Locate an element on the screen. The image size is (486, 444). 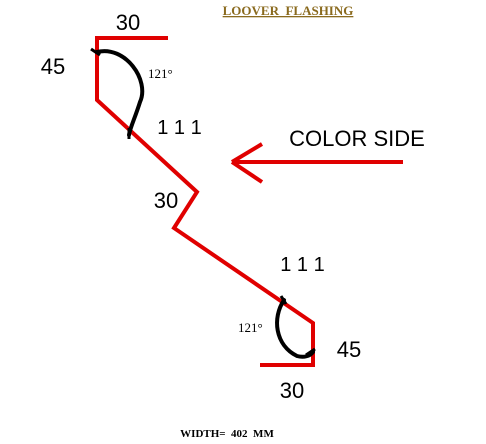
bottom-arc-tick-end-icon is located at coordinates (310, 352).